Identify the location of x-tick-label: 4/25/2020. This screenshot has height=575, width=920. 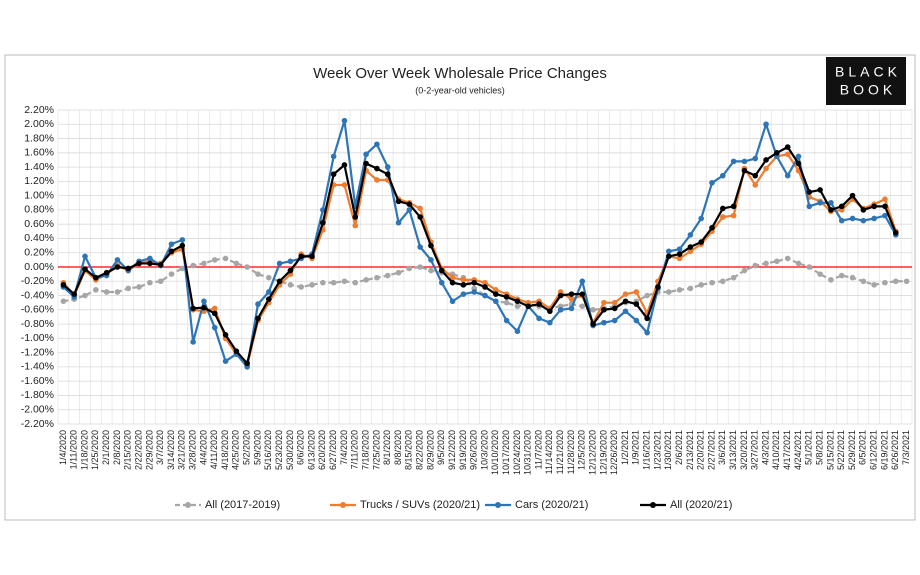
(236, 450).